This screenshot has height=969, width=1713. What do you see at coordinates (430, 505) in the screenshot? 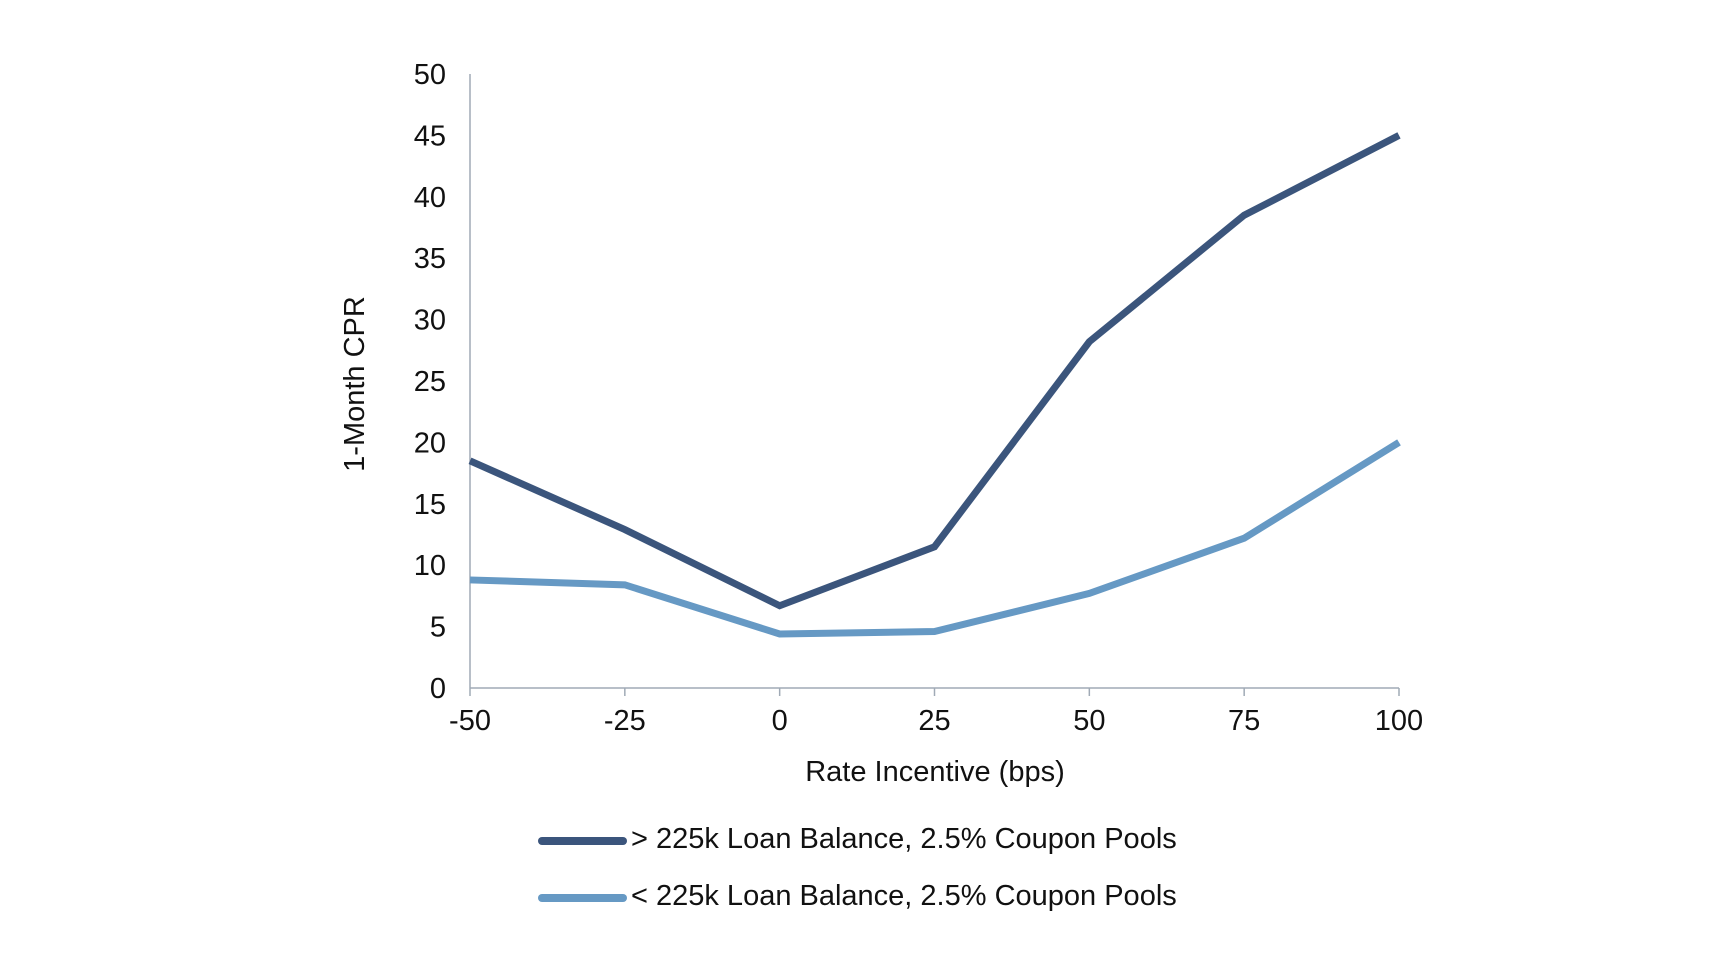
I see `y-tick-label: 15` at bounding box center [430, 505].